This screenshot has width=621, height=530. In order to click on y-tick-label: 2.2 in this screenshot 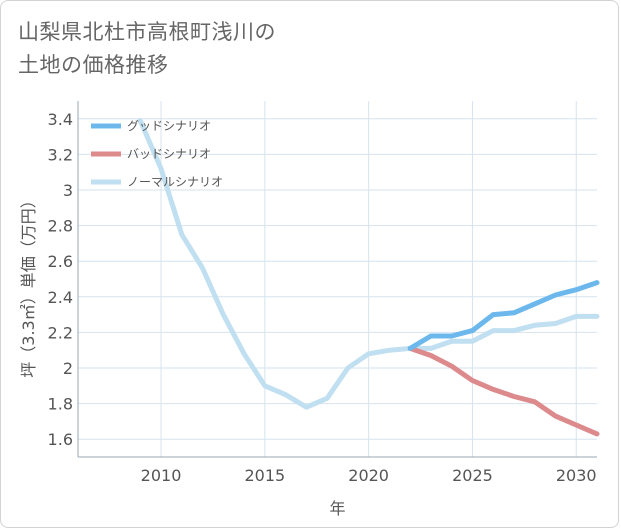, I will do `click(60, 332)`.